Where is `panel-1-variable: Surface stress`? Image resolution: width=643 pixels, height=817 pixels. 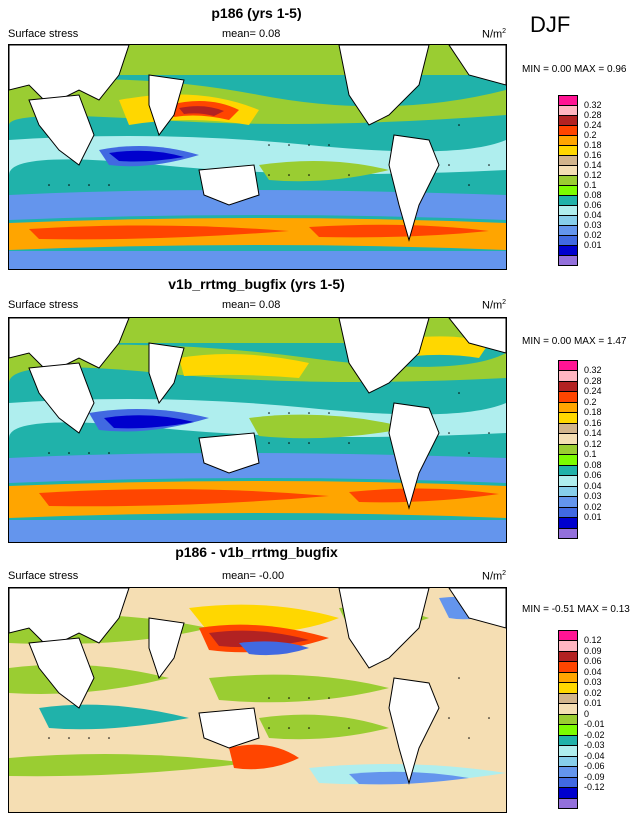 panel-1-variable: Surface stress is located at coordinates (43, 34).